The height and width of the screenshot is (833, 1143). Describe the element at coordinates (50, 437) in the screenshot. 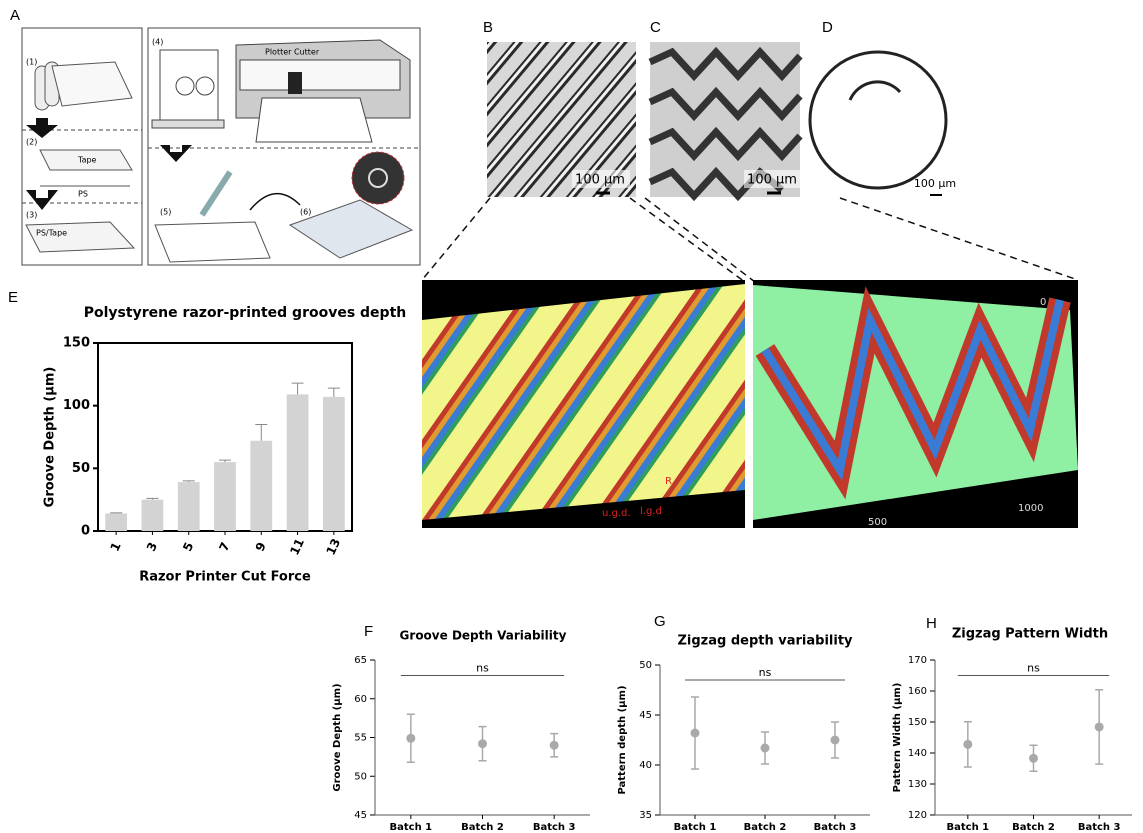

I see `y-axis-label: Groove Depth (µm)` at that location.